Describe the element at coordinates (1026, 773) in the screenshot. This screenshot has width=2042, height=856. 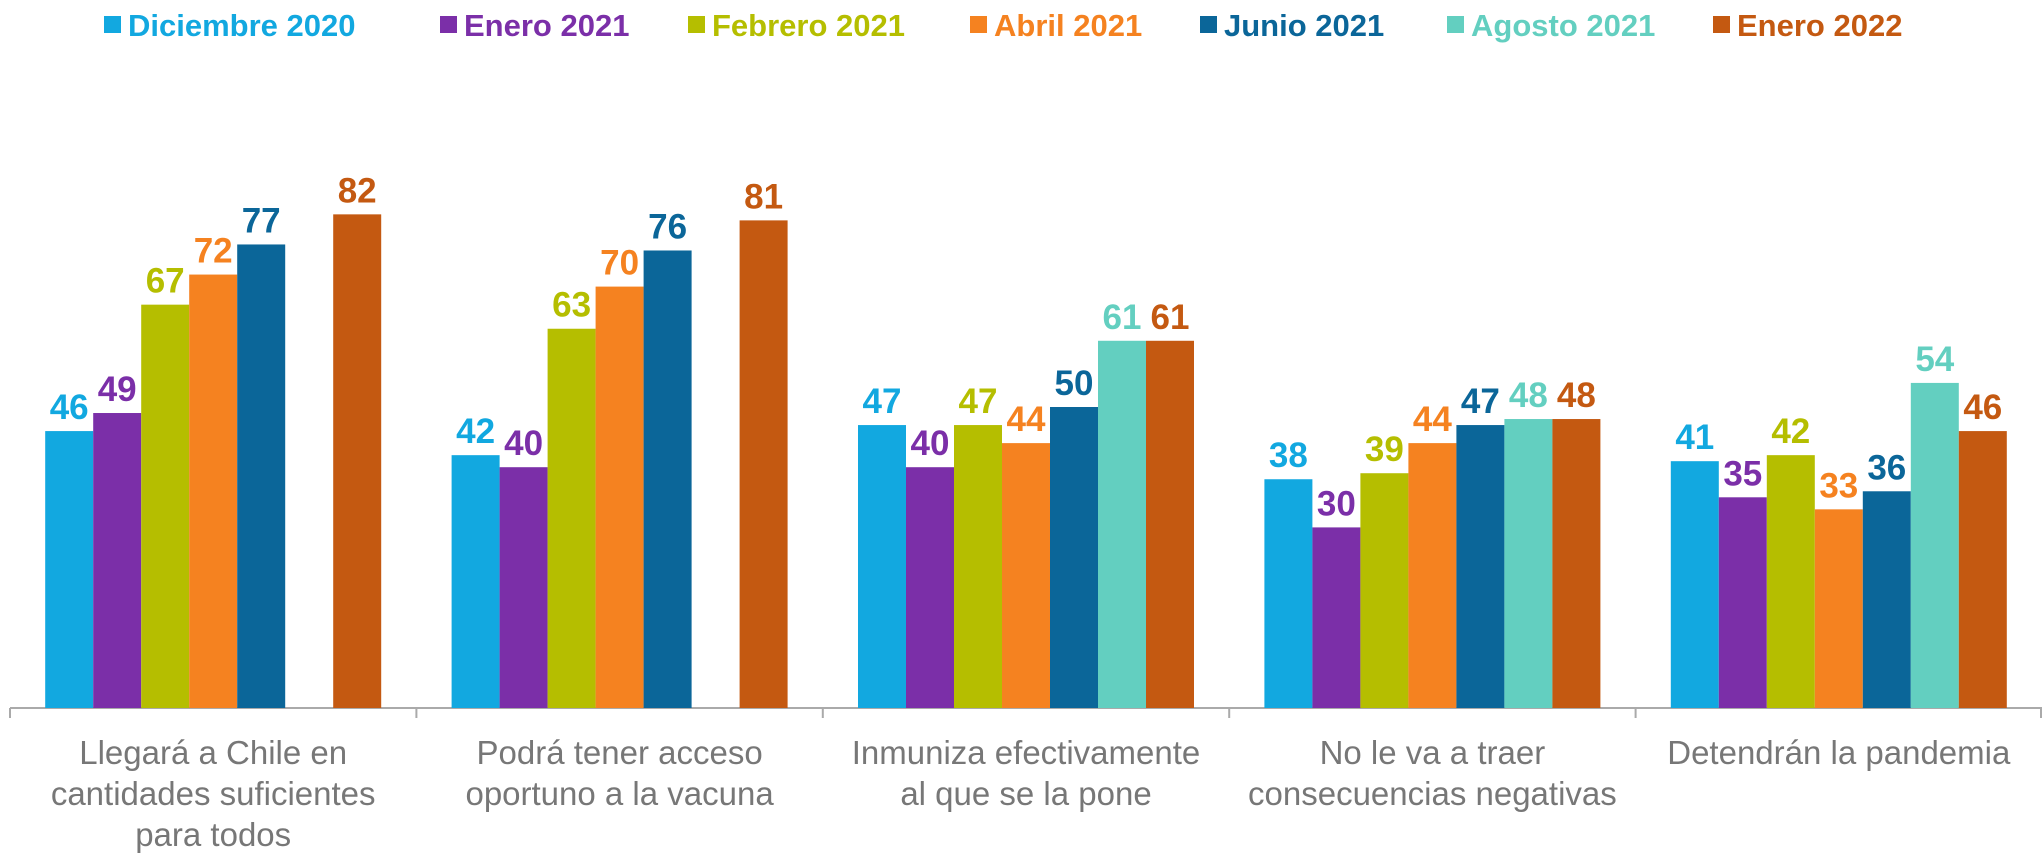
I see `x-tick-label: Inmuniza efectivamente al que se la pone` at that location.